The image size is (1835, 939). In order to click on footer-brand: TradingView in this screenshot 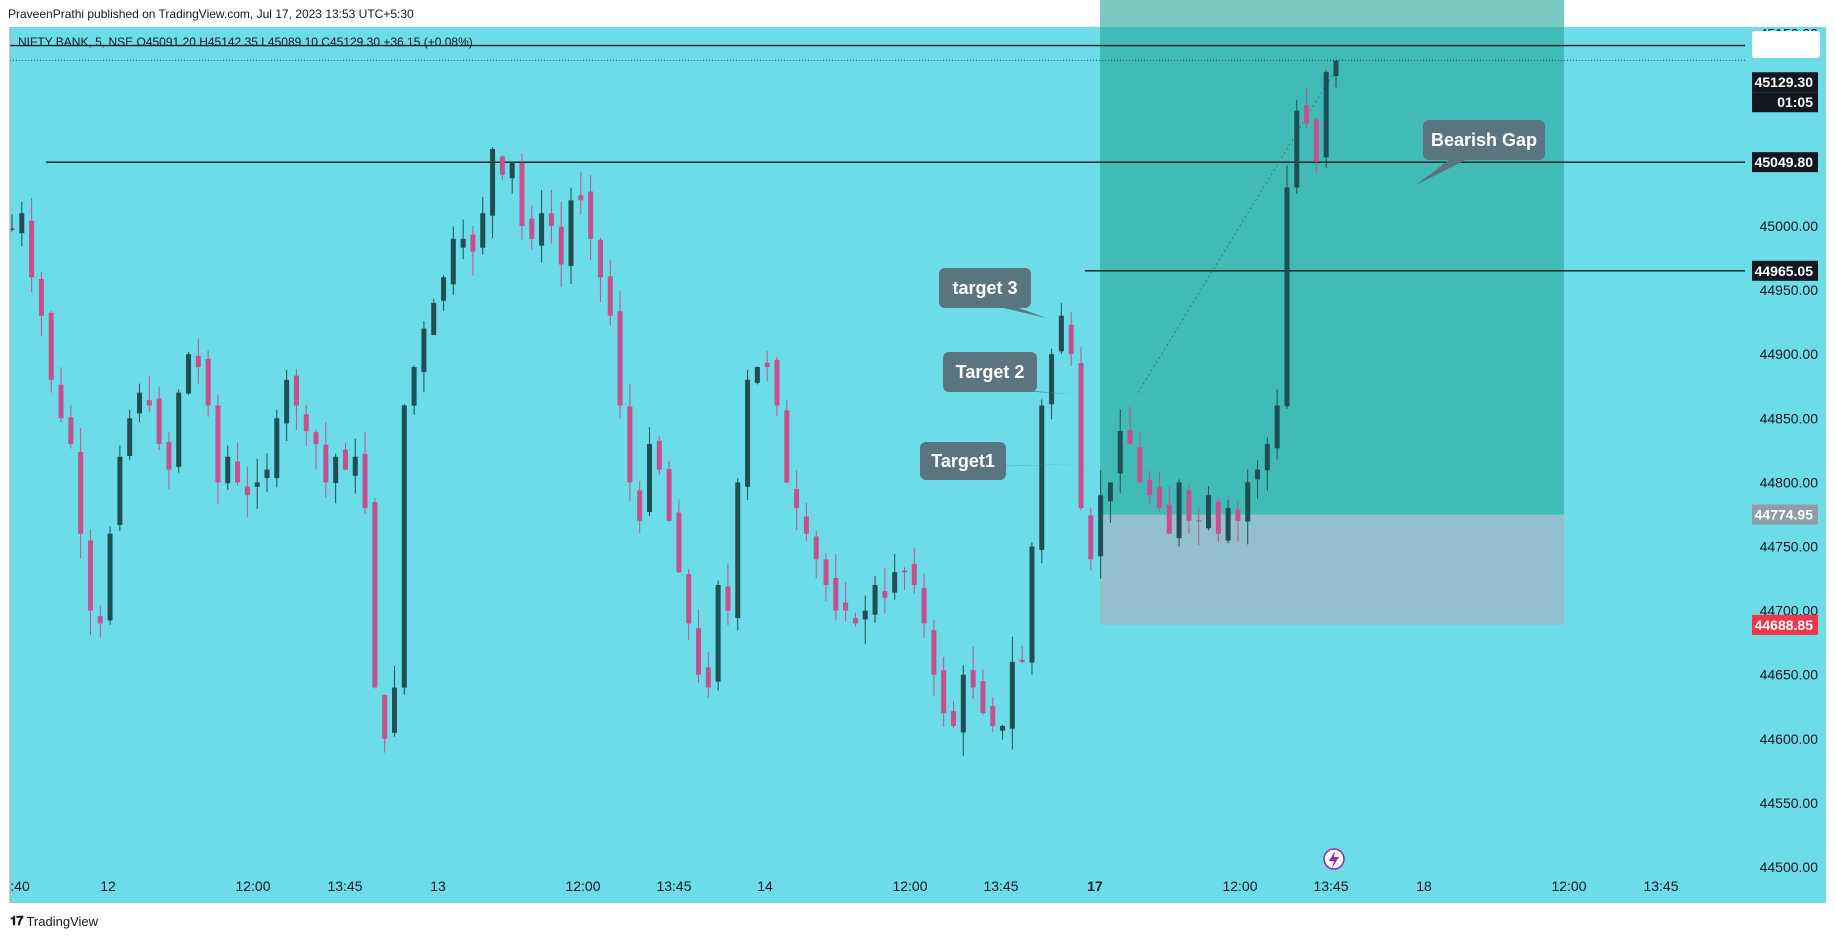, I will do `click(62, 921)`.